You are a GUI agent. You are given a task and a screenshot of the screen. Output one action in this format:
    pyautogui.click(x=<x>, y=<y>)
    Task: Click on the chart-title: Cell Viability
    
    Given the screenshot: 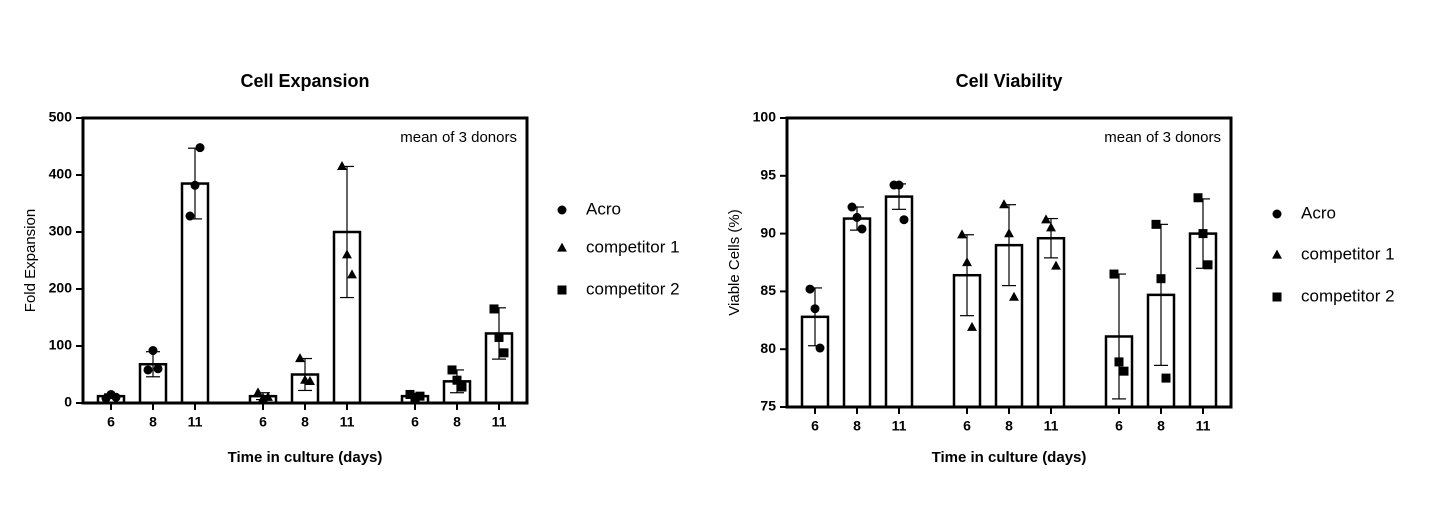 What is the action you would take?
    pyautogui.click(x=1009, y=81)
    